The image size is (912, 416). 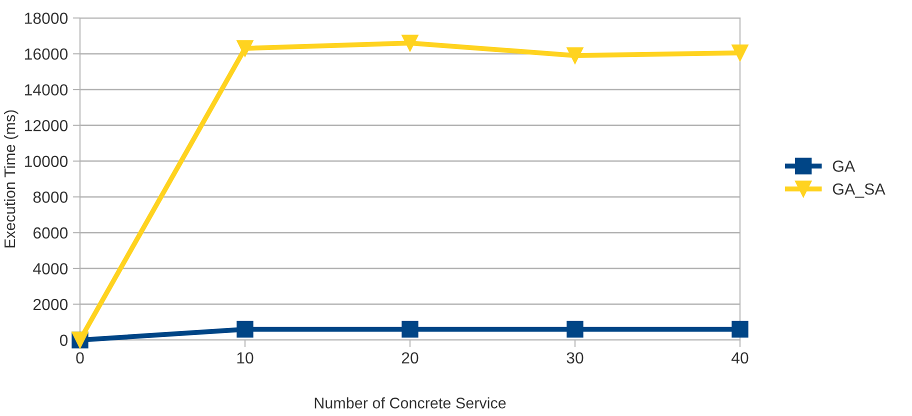 I want to click on y-tick-label: 18000, so click(x=46, y=18).